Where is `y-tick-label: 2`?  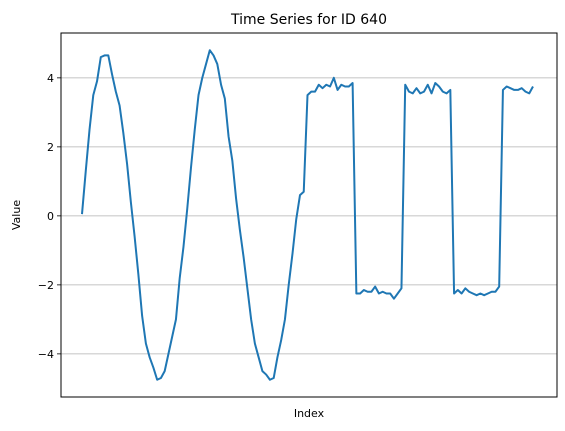 y-tick-label: 2 is located at coordinates (50, 147).